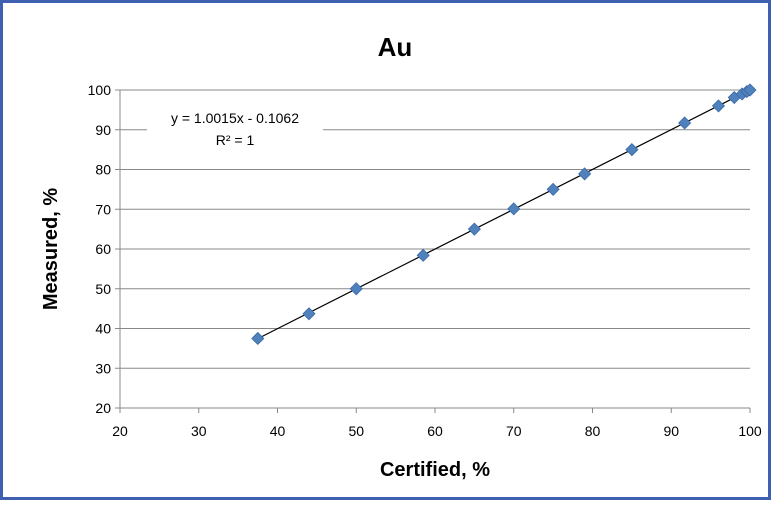 This screenshot has height=505, width=771. What do you see at coordinates (103, 408) in the screenshot?
I see `y-tick-label-20: 20` at bounding box center [103, 408].